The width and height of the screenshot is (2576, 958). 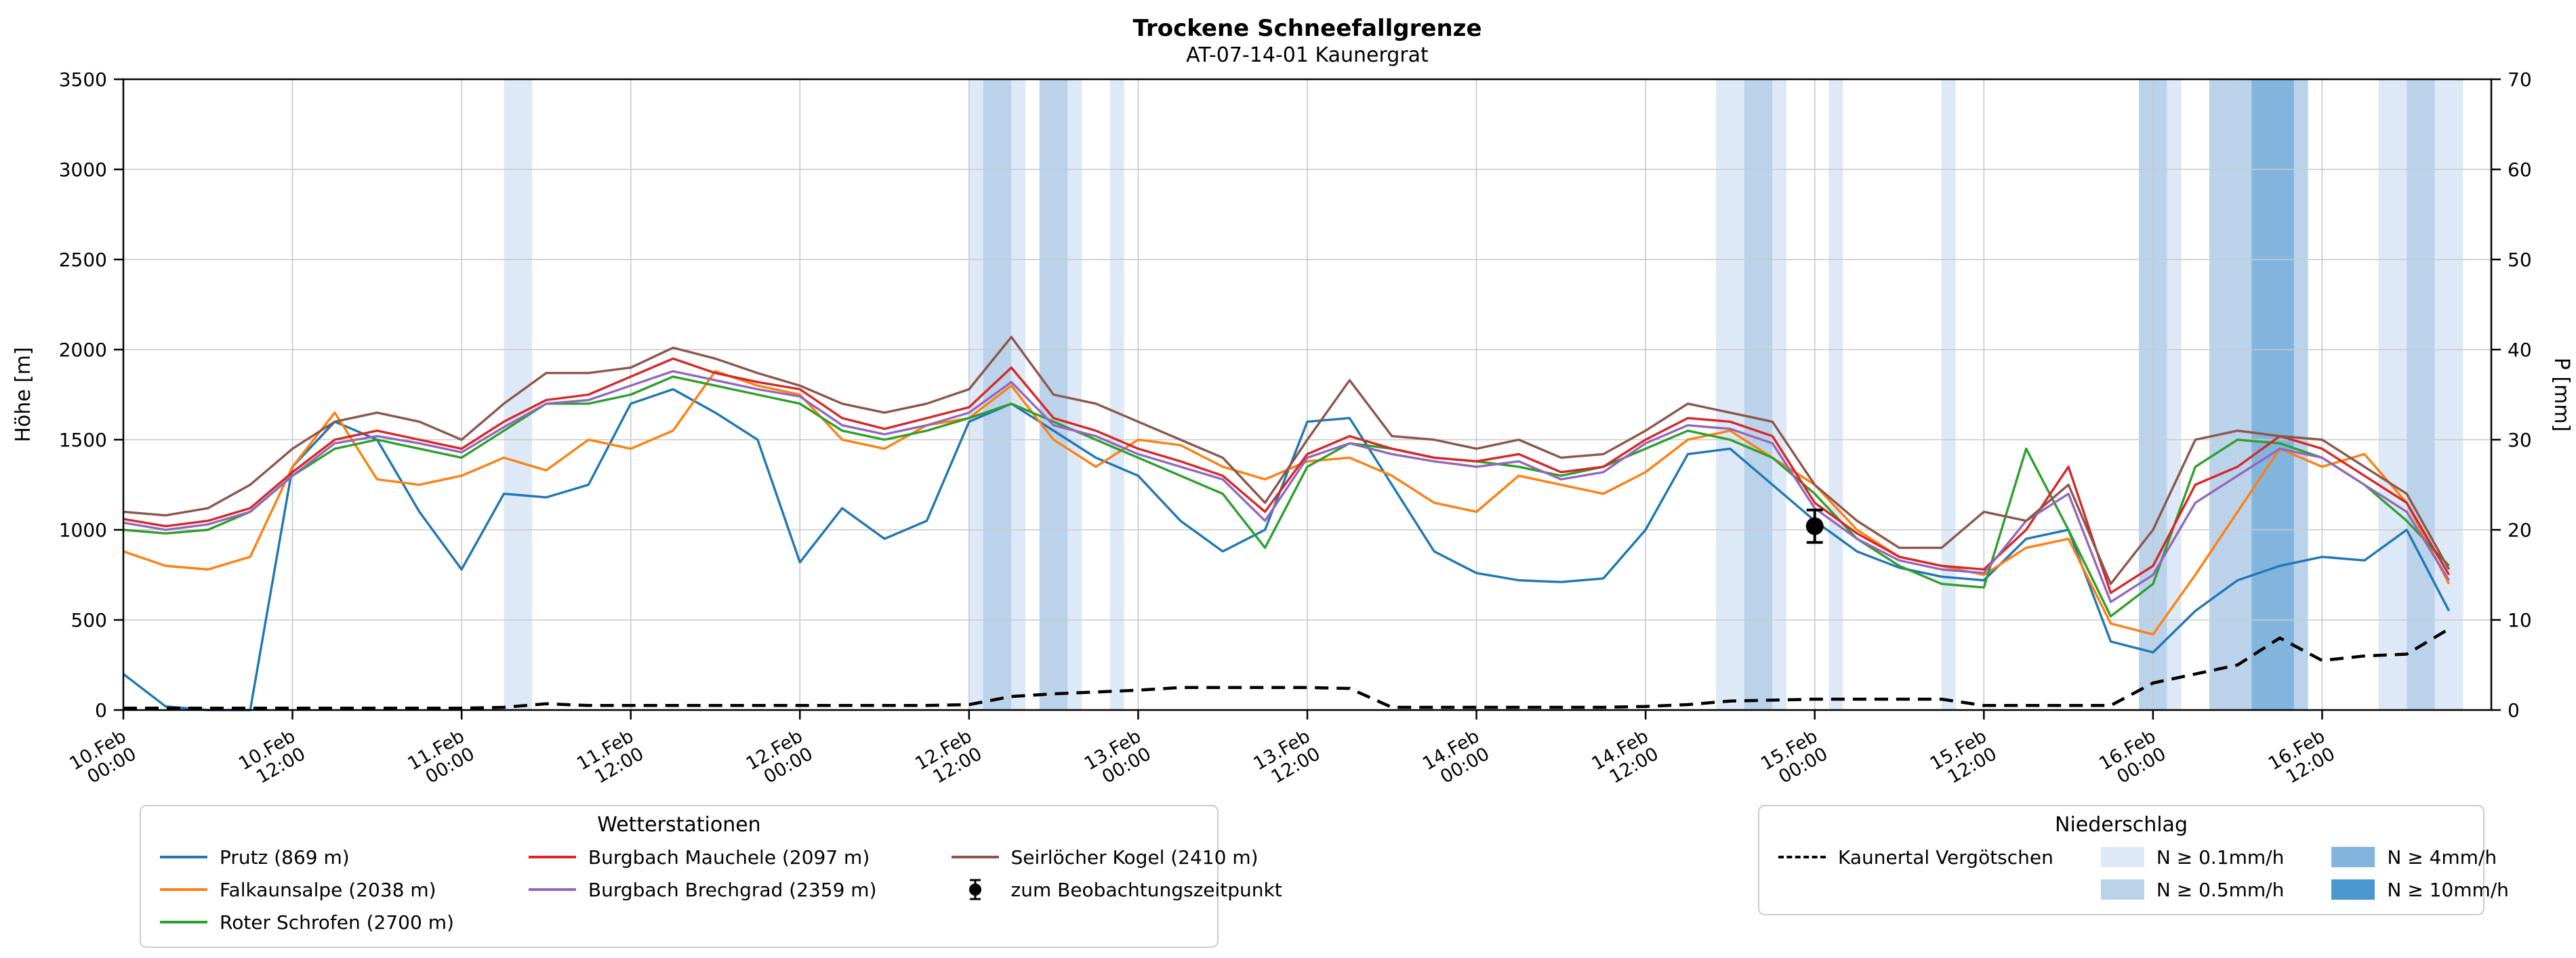 I want to click on legend-item-label: Burgbach Brechgrad (2359 m), so click(x=733, y=889).